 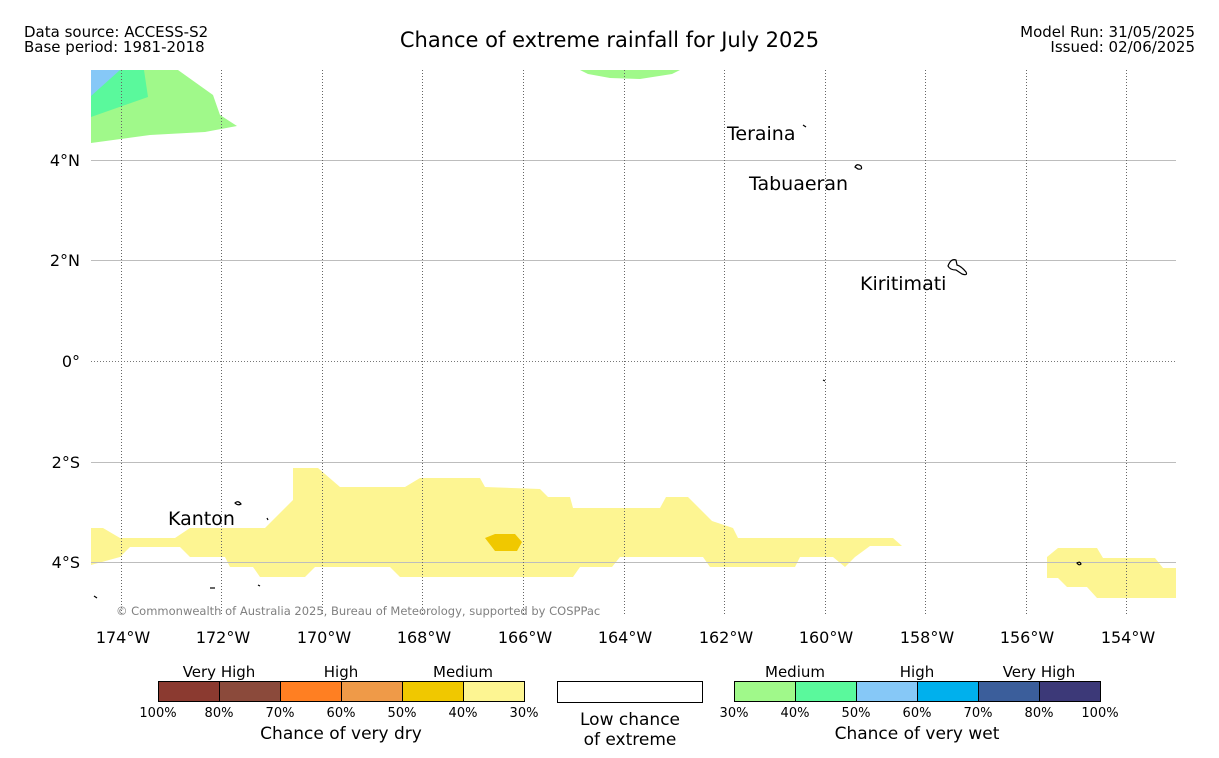 I want to click on dry-30-40-band, so click(x=496, y=522).